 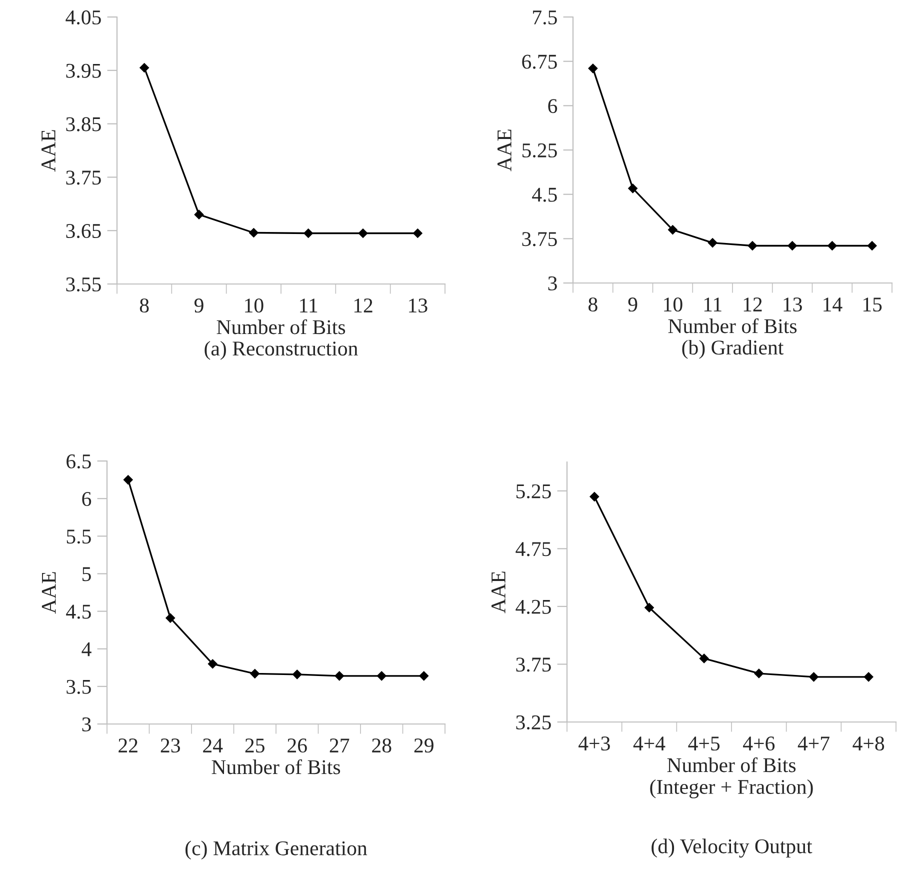 I want to click on y-tick-label: 3.5, so click(x=78, y=687).